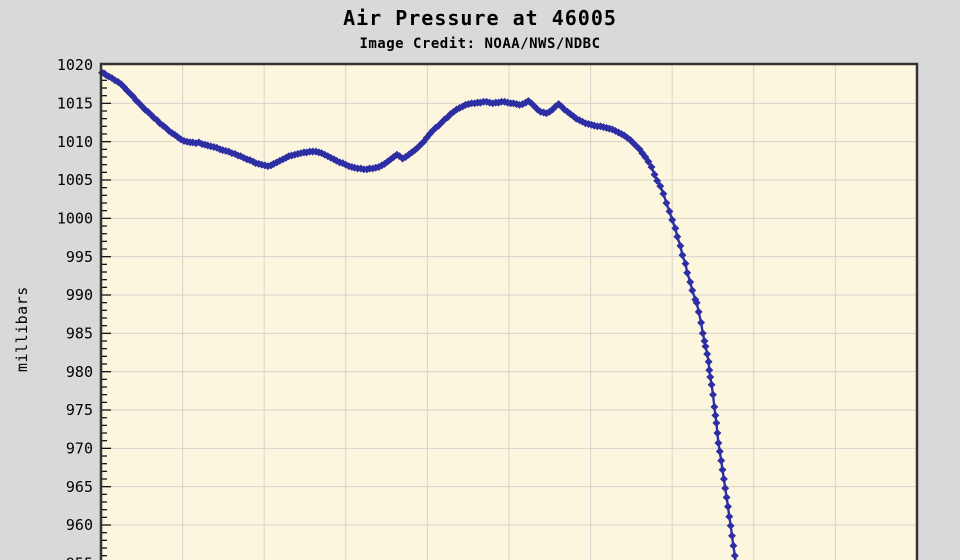 The width and height of the screenshot is (960, 560). Describe the element at coordinates (79, 449) in the screenshot. I see `y-tick-label: 970` at that location.